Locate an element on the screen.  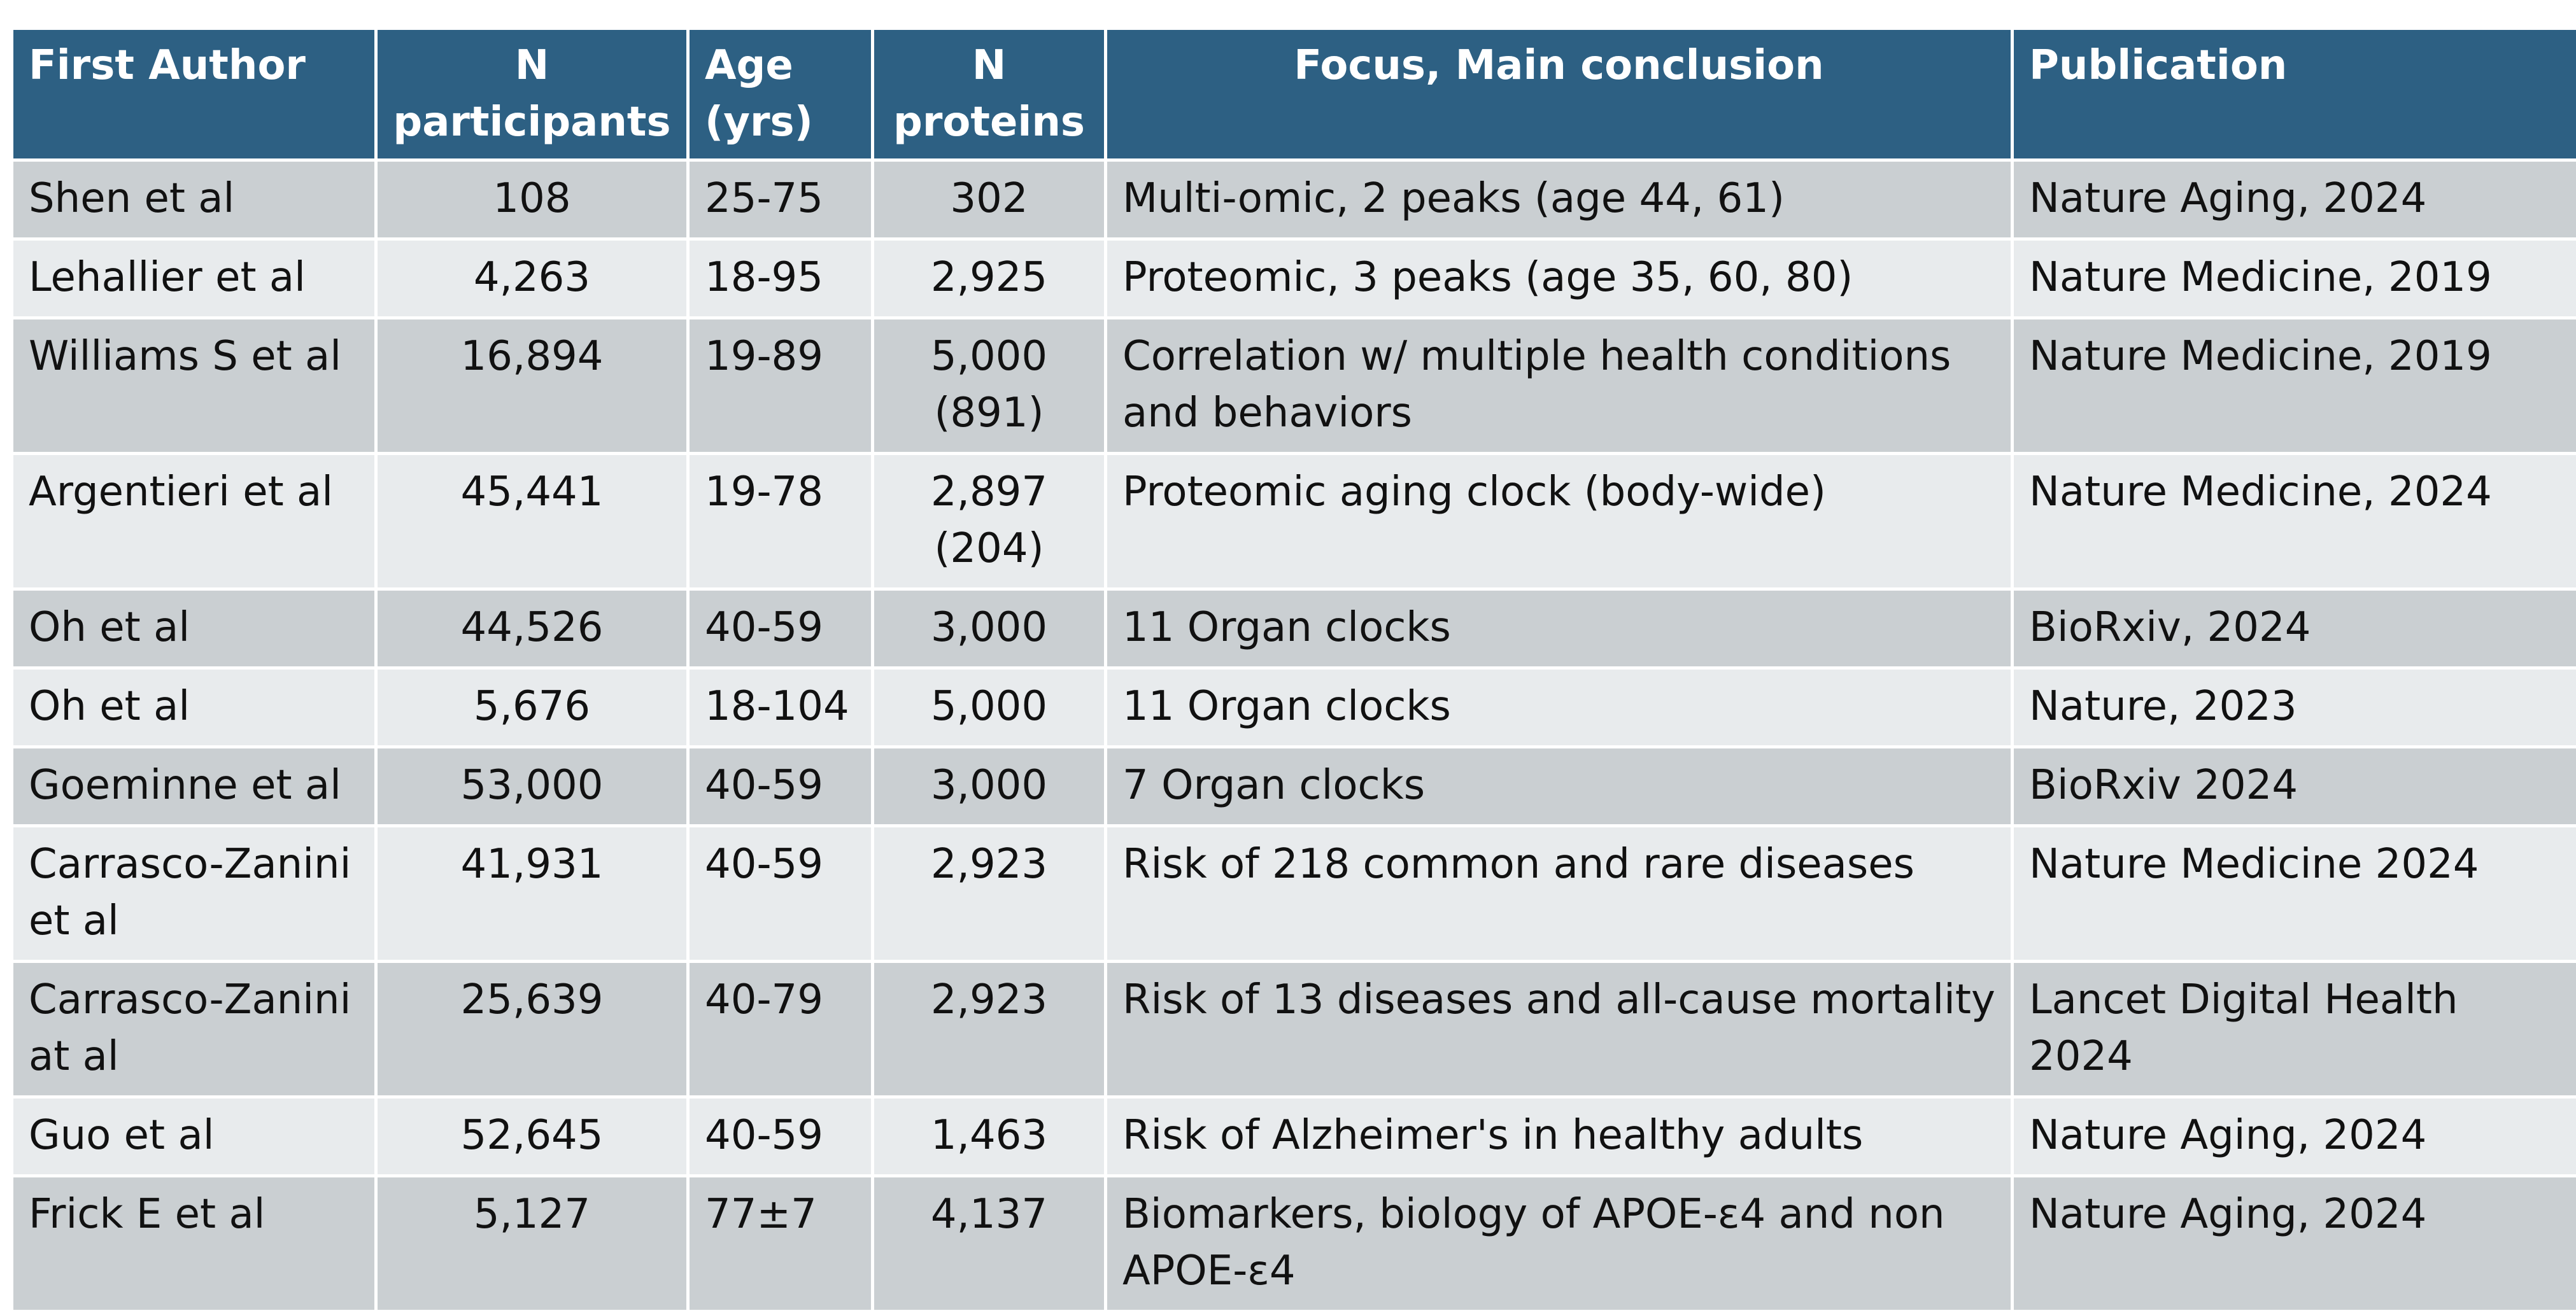
cell-author: Carrasco-Zanini at al is located at coordinates (194, 1029).